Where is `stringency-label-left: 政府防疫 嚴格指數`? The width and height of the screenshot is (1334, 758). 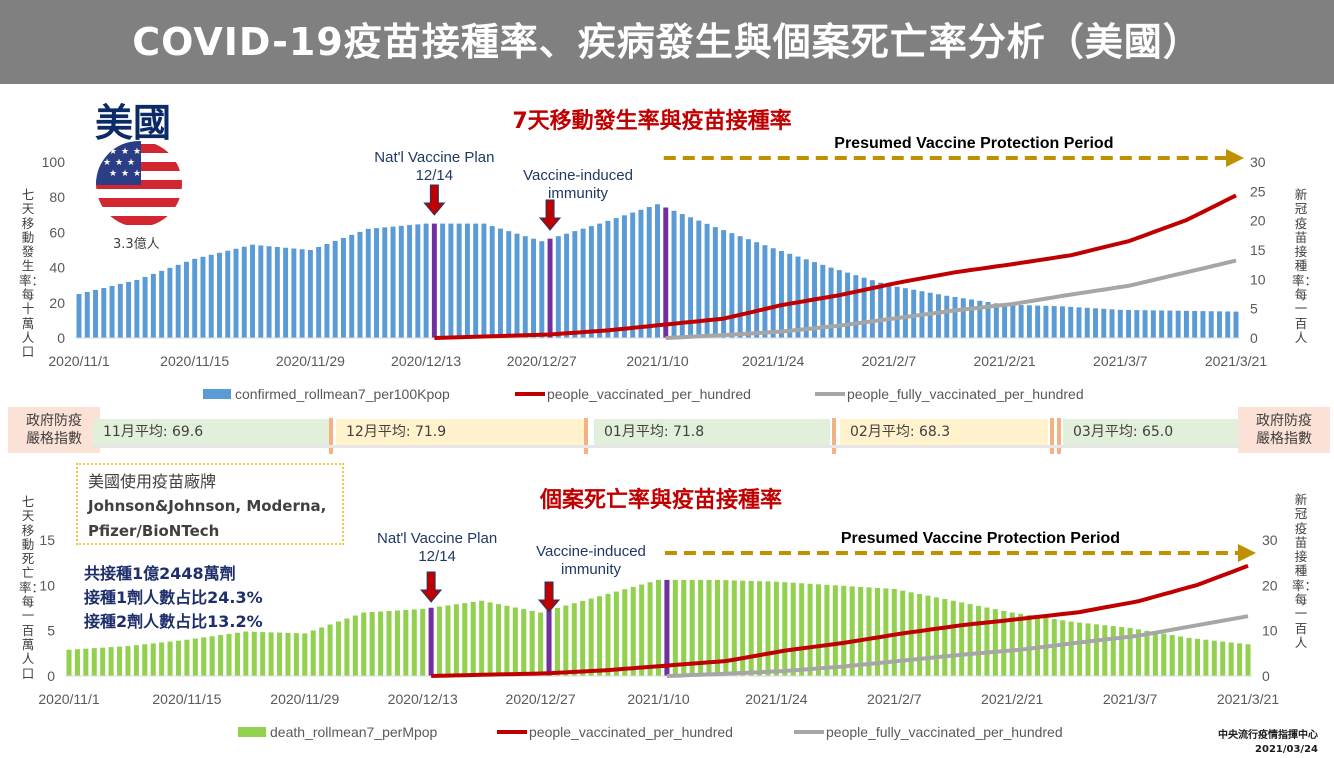
stringency-label-left: 政府防疫 嚴格指數 is located at coordinates (54, 430).